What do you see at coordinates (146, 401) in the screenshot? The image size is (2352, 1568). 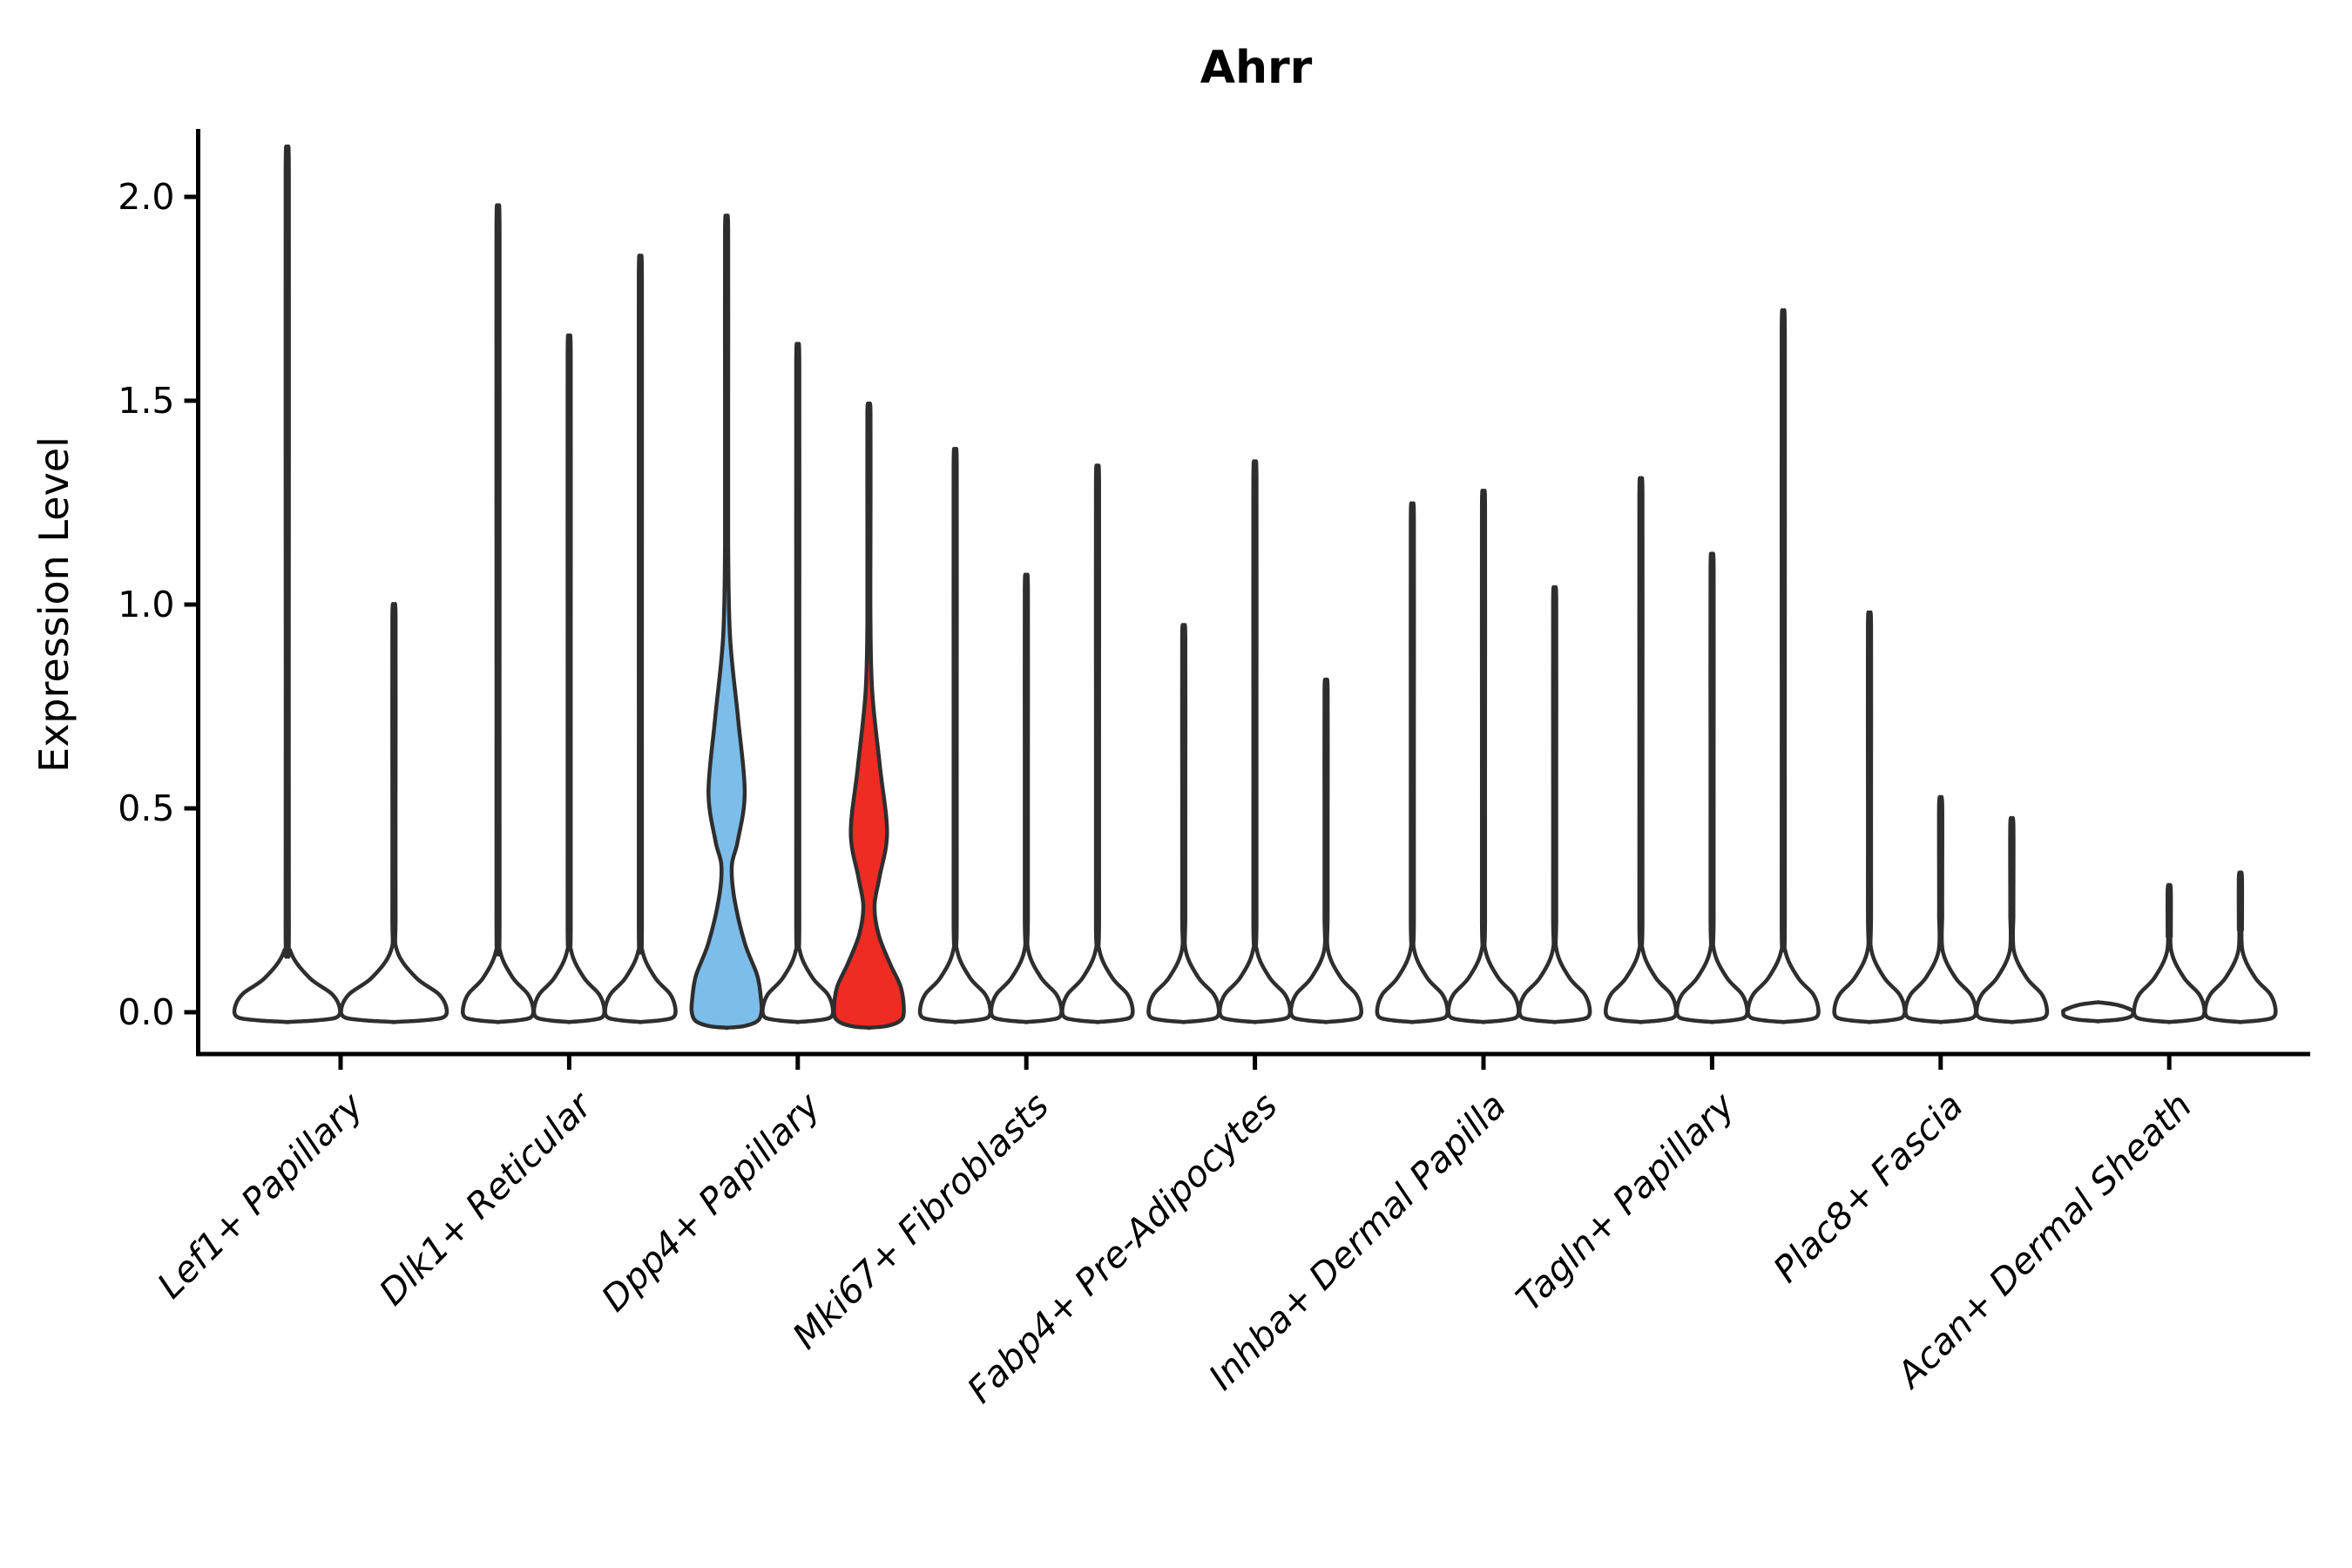 I see `y-tick-label: 1.5` at bounding box center [146, 401].